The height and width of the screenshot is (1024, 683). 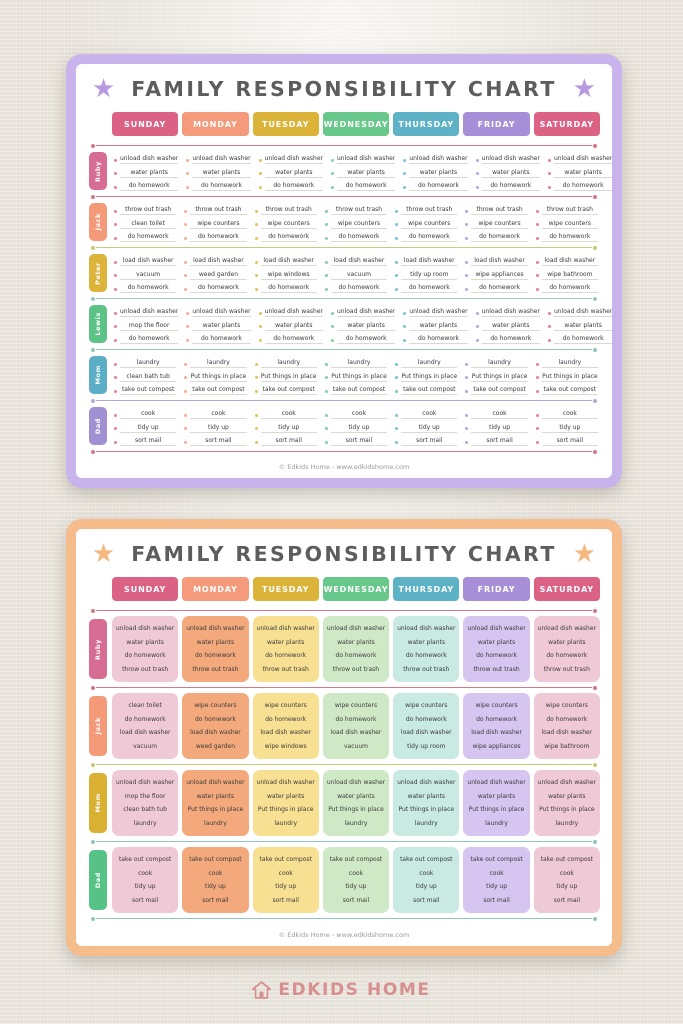 What do you see at coordinates (98, 649) in the screenshot?
I see `member-label-wrap: Ruby` at bounding box center [98, 649].